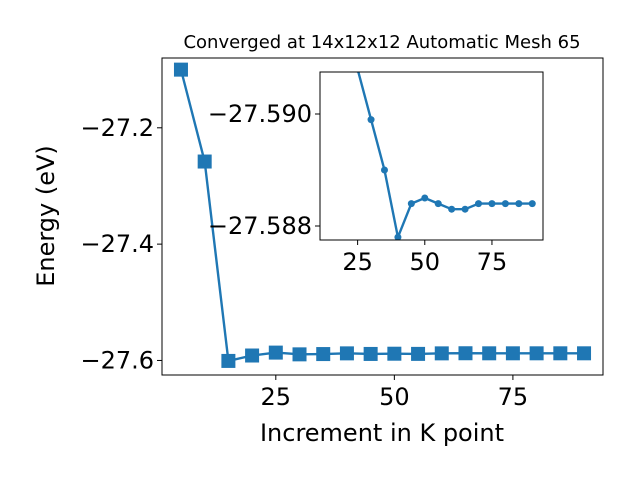 The width and height of the screenshot is (640, 480). What do you see at coordinates (513, 397) in the screenshot?
I see `main-x-tick-label: 75` at bounding box center [513, 397].